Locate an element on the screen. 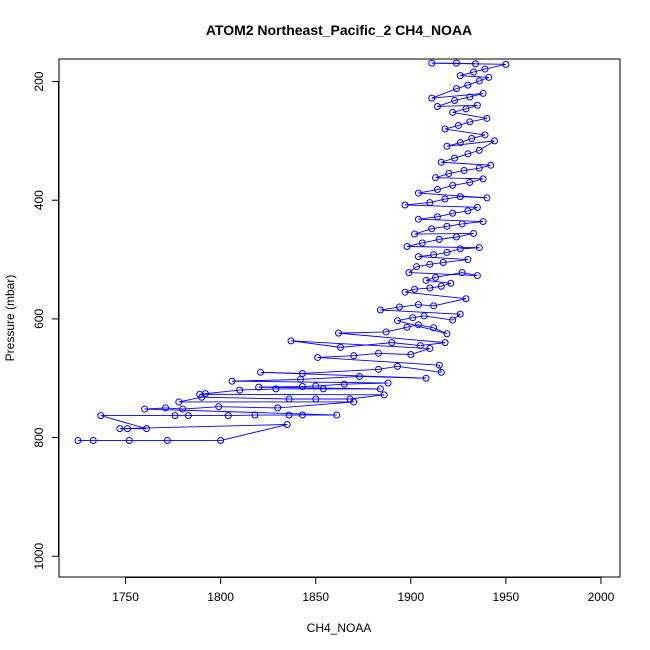 The width and height of the screenshot is (650, 650). x-tick-label: 1900 is located at coordinates (410, 597).